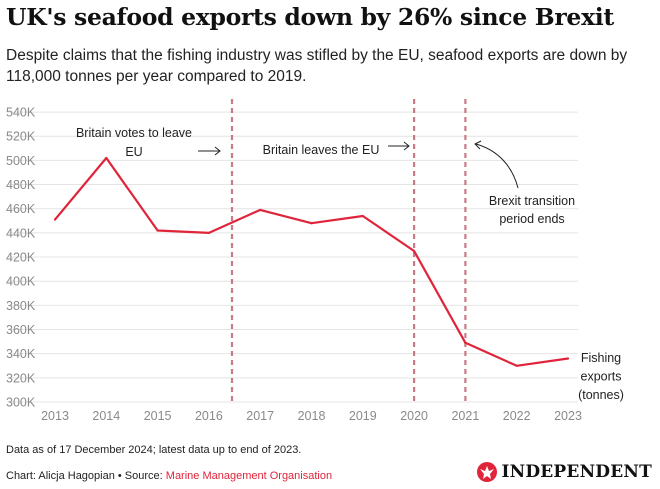 Image resolution: width=660 pixels, height=489 pixels. Describe the element at coordinates (260, 416) in the screenshot. I see `x-tick-label: 2017` at that location.